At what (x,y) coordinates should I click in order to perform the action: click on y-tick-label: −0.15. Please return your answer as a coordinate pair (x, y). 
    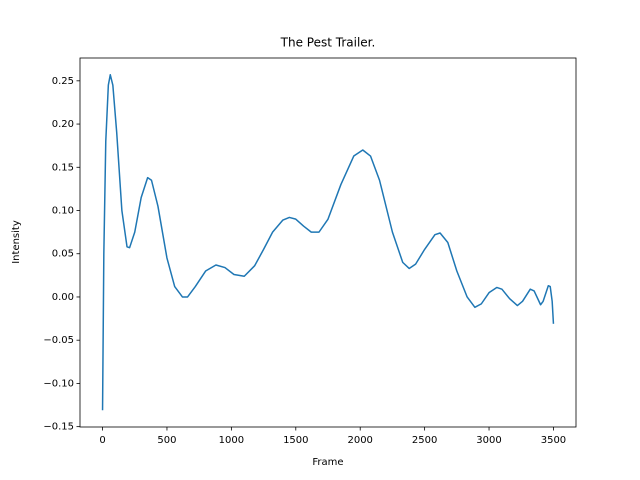
    Looking at the image, I should click on (58, 427).